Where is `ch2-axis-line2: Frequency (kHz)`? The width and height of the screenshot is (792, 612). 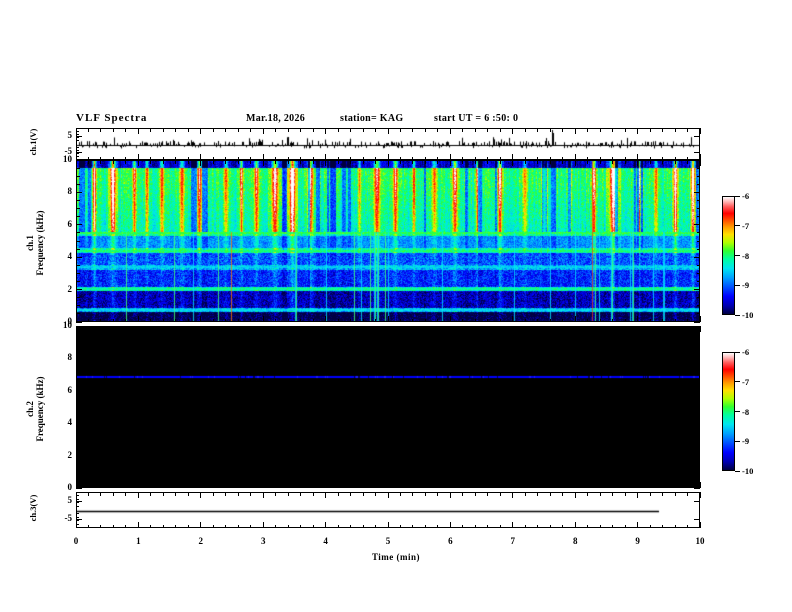 ch2-axis-line2: Frequency (kHz) is located at coordinates (40, 409).